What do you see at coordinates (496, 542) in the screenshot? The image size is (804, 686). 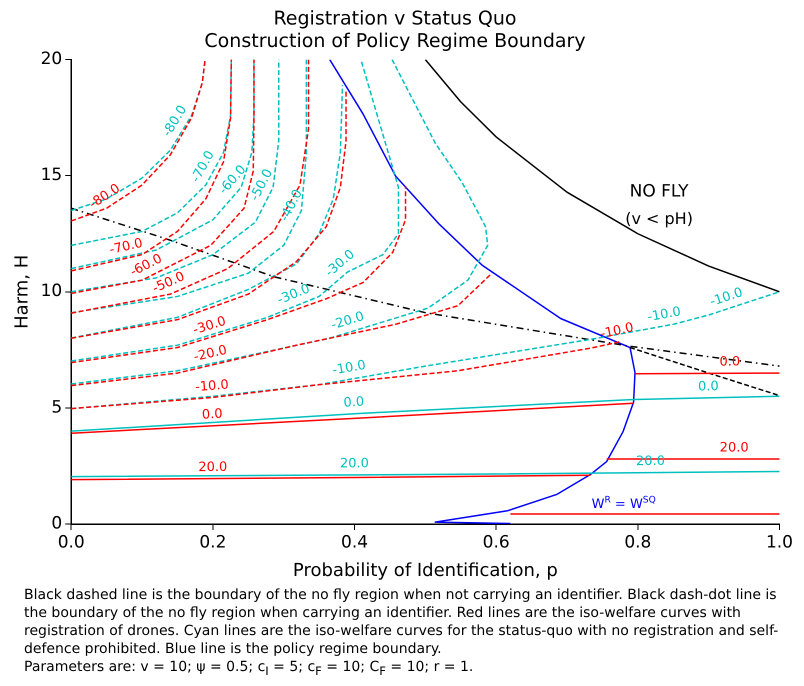 I see `x-tick-label: 0.6` at bounding box center [496, 542].